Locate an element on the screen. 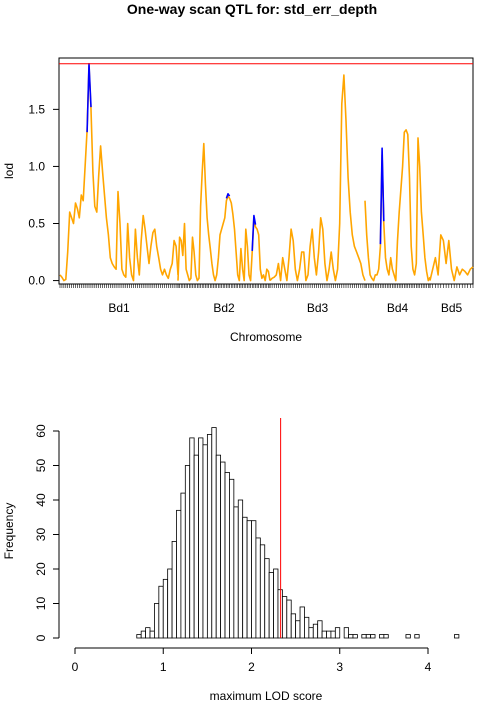 Image resolution: width=504 pixels, height=720 pixels. hist-y-tick-label: 10 is located at coordinates (41, 604).